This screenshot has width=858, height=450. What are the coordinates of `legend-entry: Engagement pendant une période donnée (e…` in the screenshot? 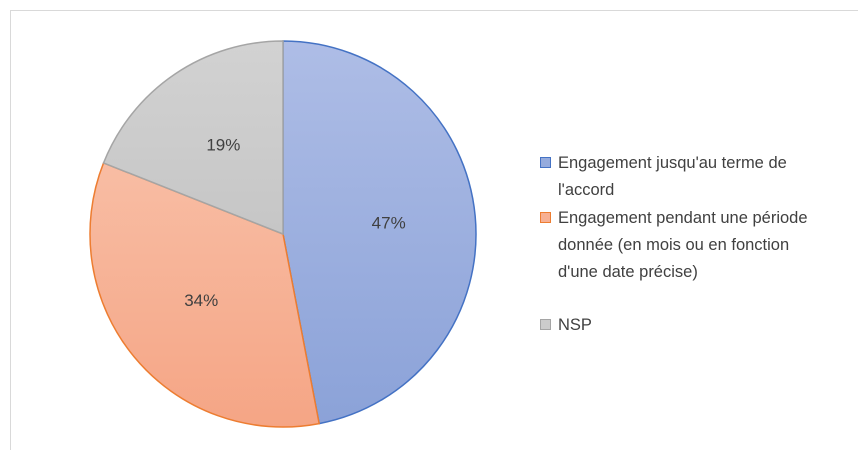 It's located at (675, 245).